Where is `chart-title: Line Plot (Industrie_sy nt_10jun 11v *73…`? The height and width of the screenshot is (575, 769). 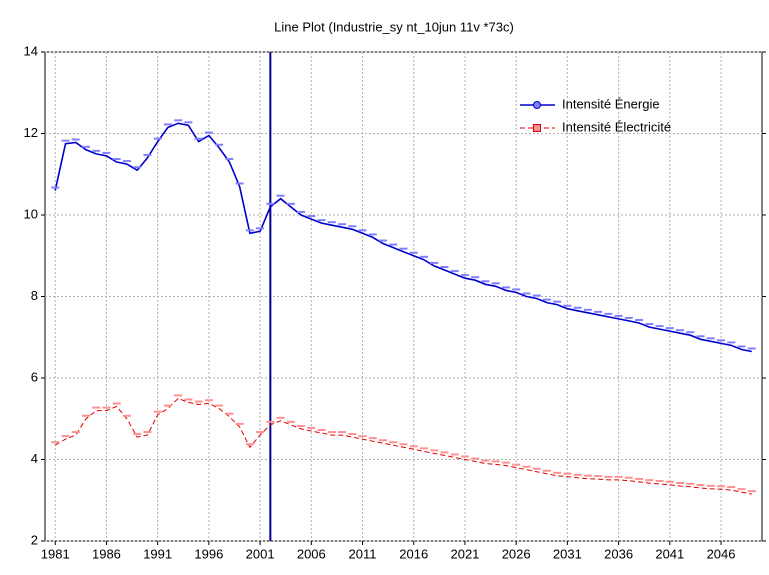
chart-title: Line Plot (Industrie_sy nt_10jun 11v *73… is located at coordinates (394, 26).